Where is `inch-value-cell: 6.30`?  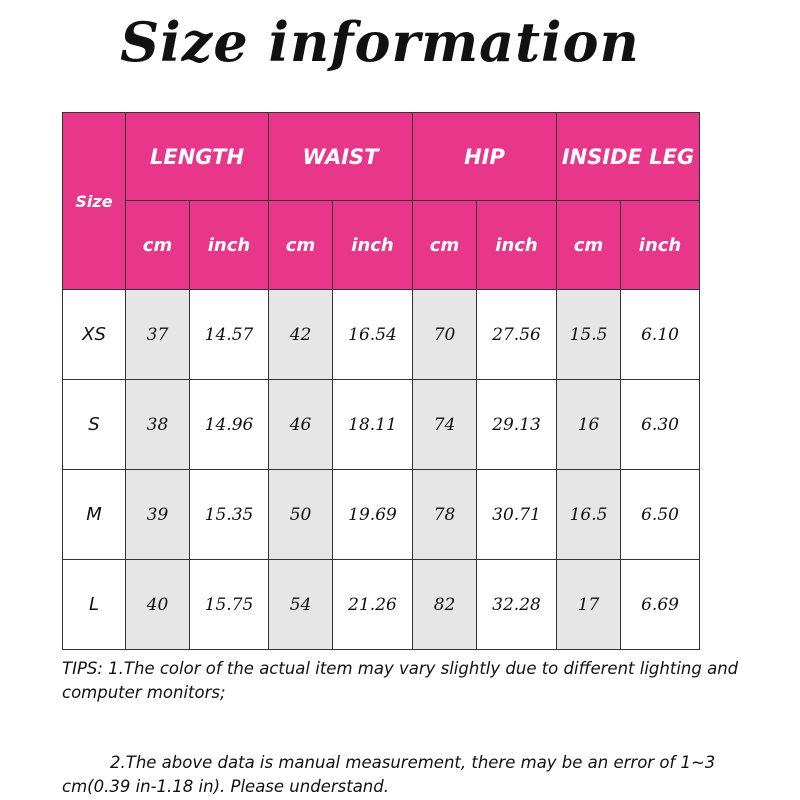
inch-value-cell: 6.30 is located at coordinates (660, 424).